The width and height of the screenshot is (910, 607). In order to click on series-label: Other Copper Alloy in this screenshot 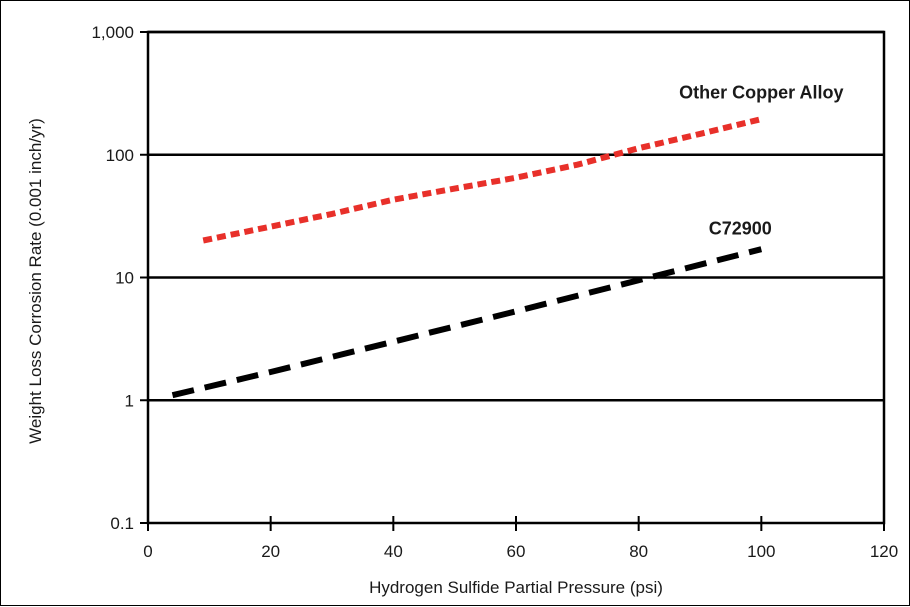, I will do `click(761, 93)`.